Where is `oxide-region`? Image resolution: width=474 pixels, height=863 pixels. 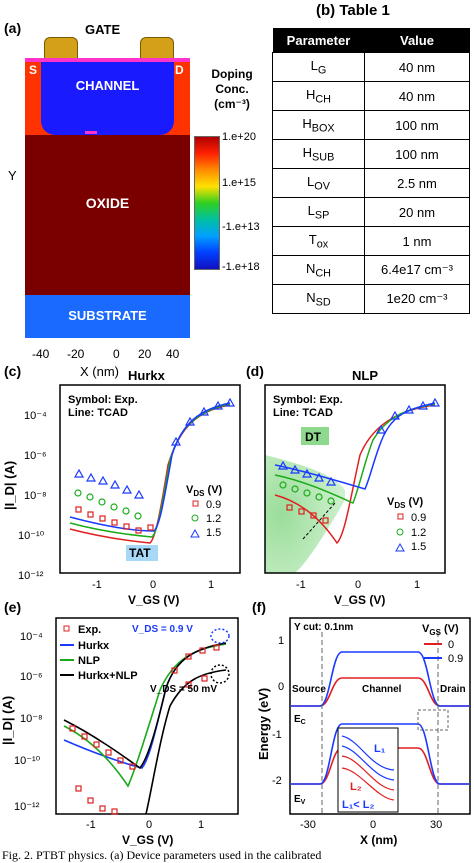 oxide-region is located at coordinates (107, 215).